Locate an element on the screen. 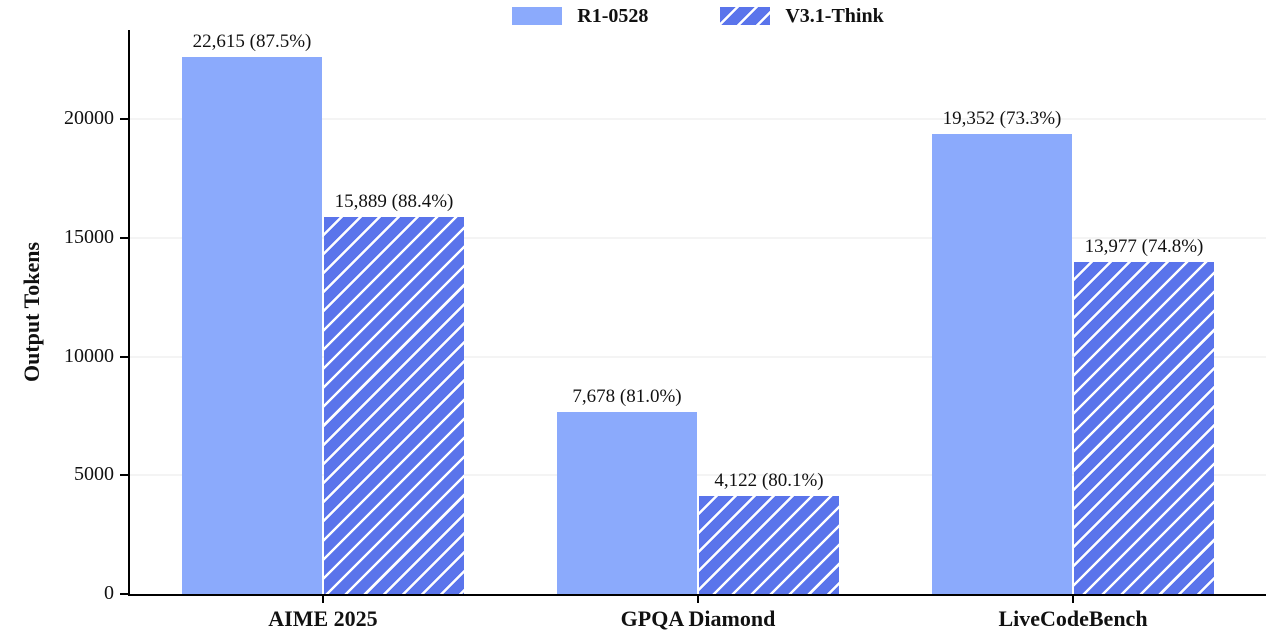 Image resolution: width=1280 pixels, height=639 pixels. y-tick-label: 5000 is located at coordinates (94, 474).